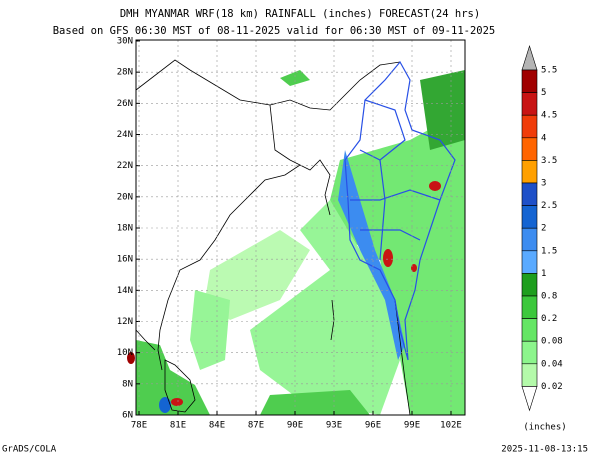 The height and width of the screenshot is (456, 590). What do you see at coordinates (552, 364) in the screenshot?
I see `colorbar-label: 0.04` at bounding box center [552, 364].